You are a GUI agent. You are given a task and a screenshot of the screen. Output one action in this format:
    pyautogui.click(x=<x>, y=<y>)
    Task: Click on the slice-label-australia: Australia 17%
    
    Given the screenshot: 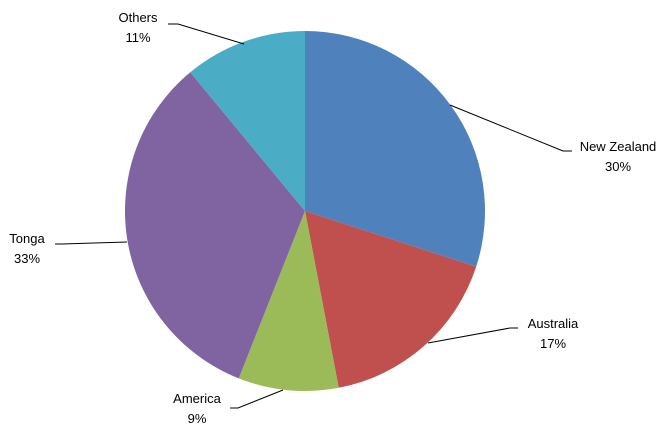 What is the action you would take?
    pyautogui.click(x=553, y=333)
    